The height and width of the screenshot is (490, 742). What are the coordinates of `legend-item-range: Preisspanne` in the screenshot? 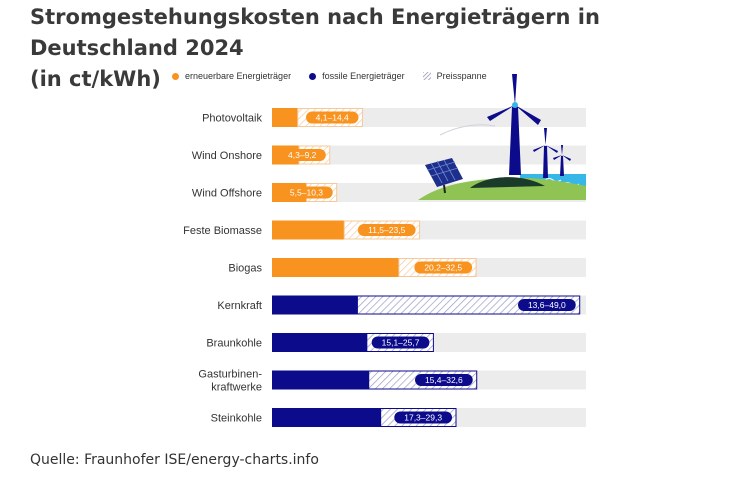 It's located at (454, 76).